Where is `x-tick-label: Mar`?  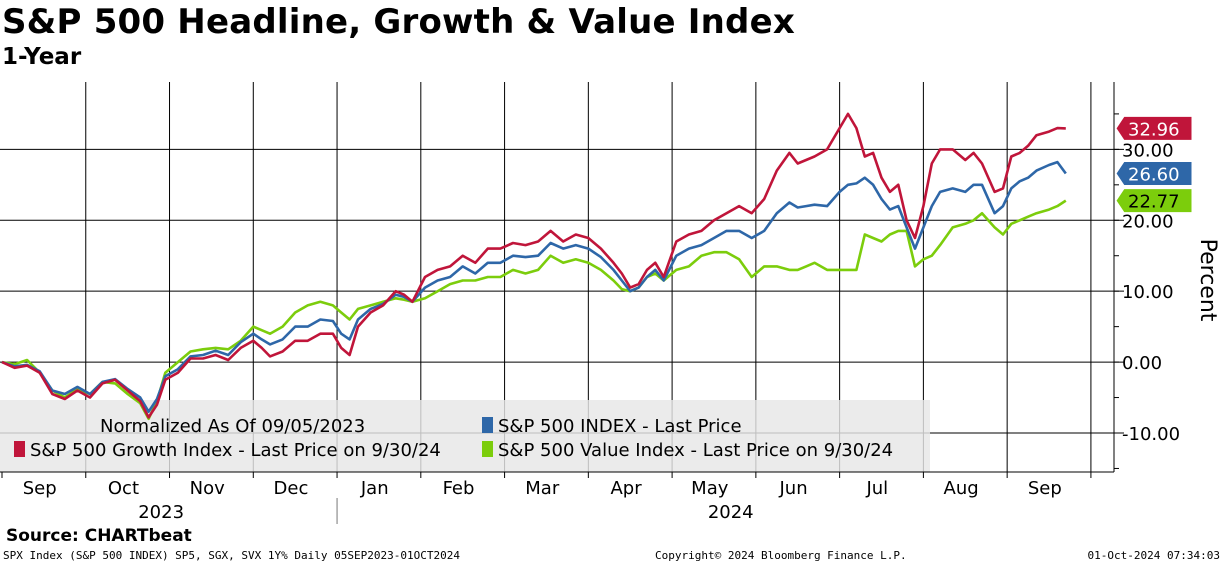
x-tick-label: Mar is located at coordinates (542, 488).